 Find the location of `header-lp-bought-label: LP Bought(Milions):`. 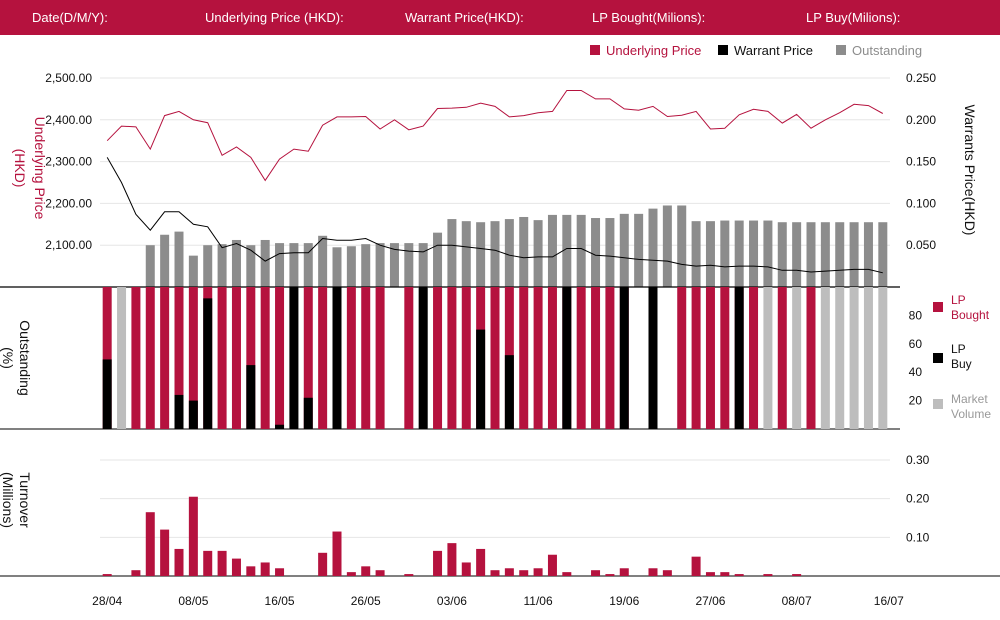

header-lp-bought-label: LP Bought(Milions): is located at coordinates (649, 17).